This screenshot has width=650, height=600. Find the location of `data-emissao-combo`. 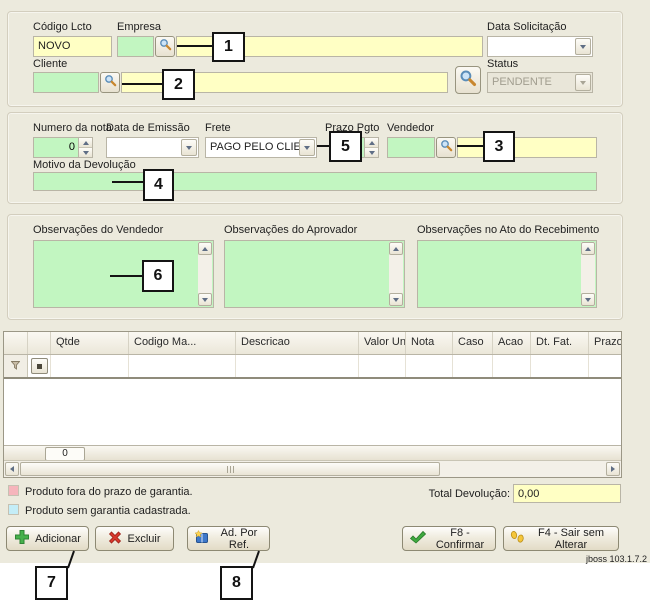

data-emissao-combo is located at coordinates (152, 147).